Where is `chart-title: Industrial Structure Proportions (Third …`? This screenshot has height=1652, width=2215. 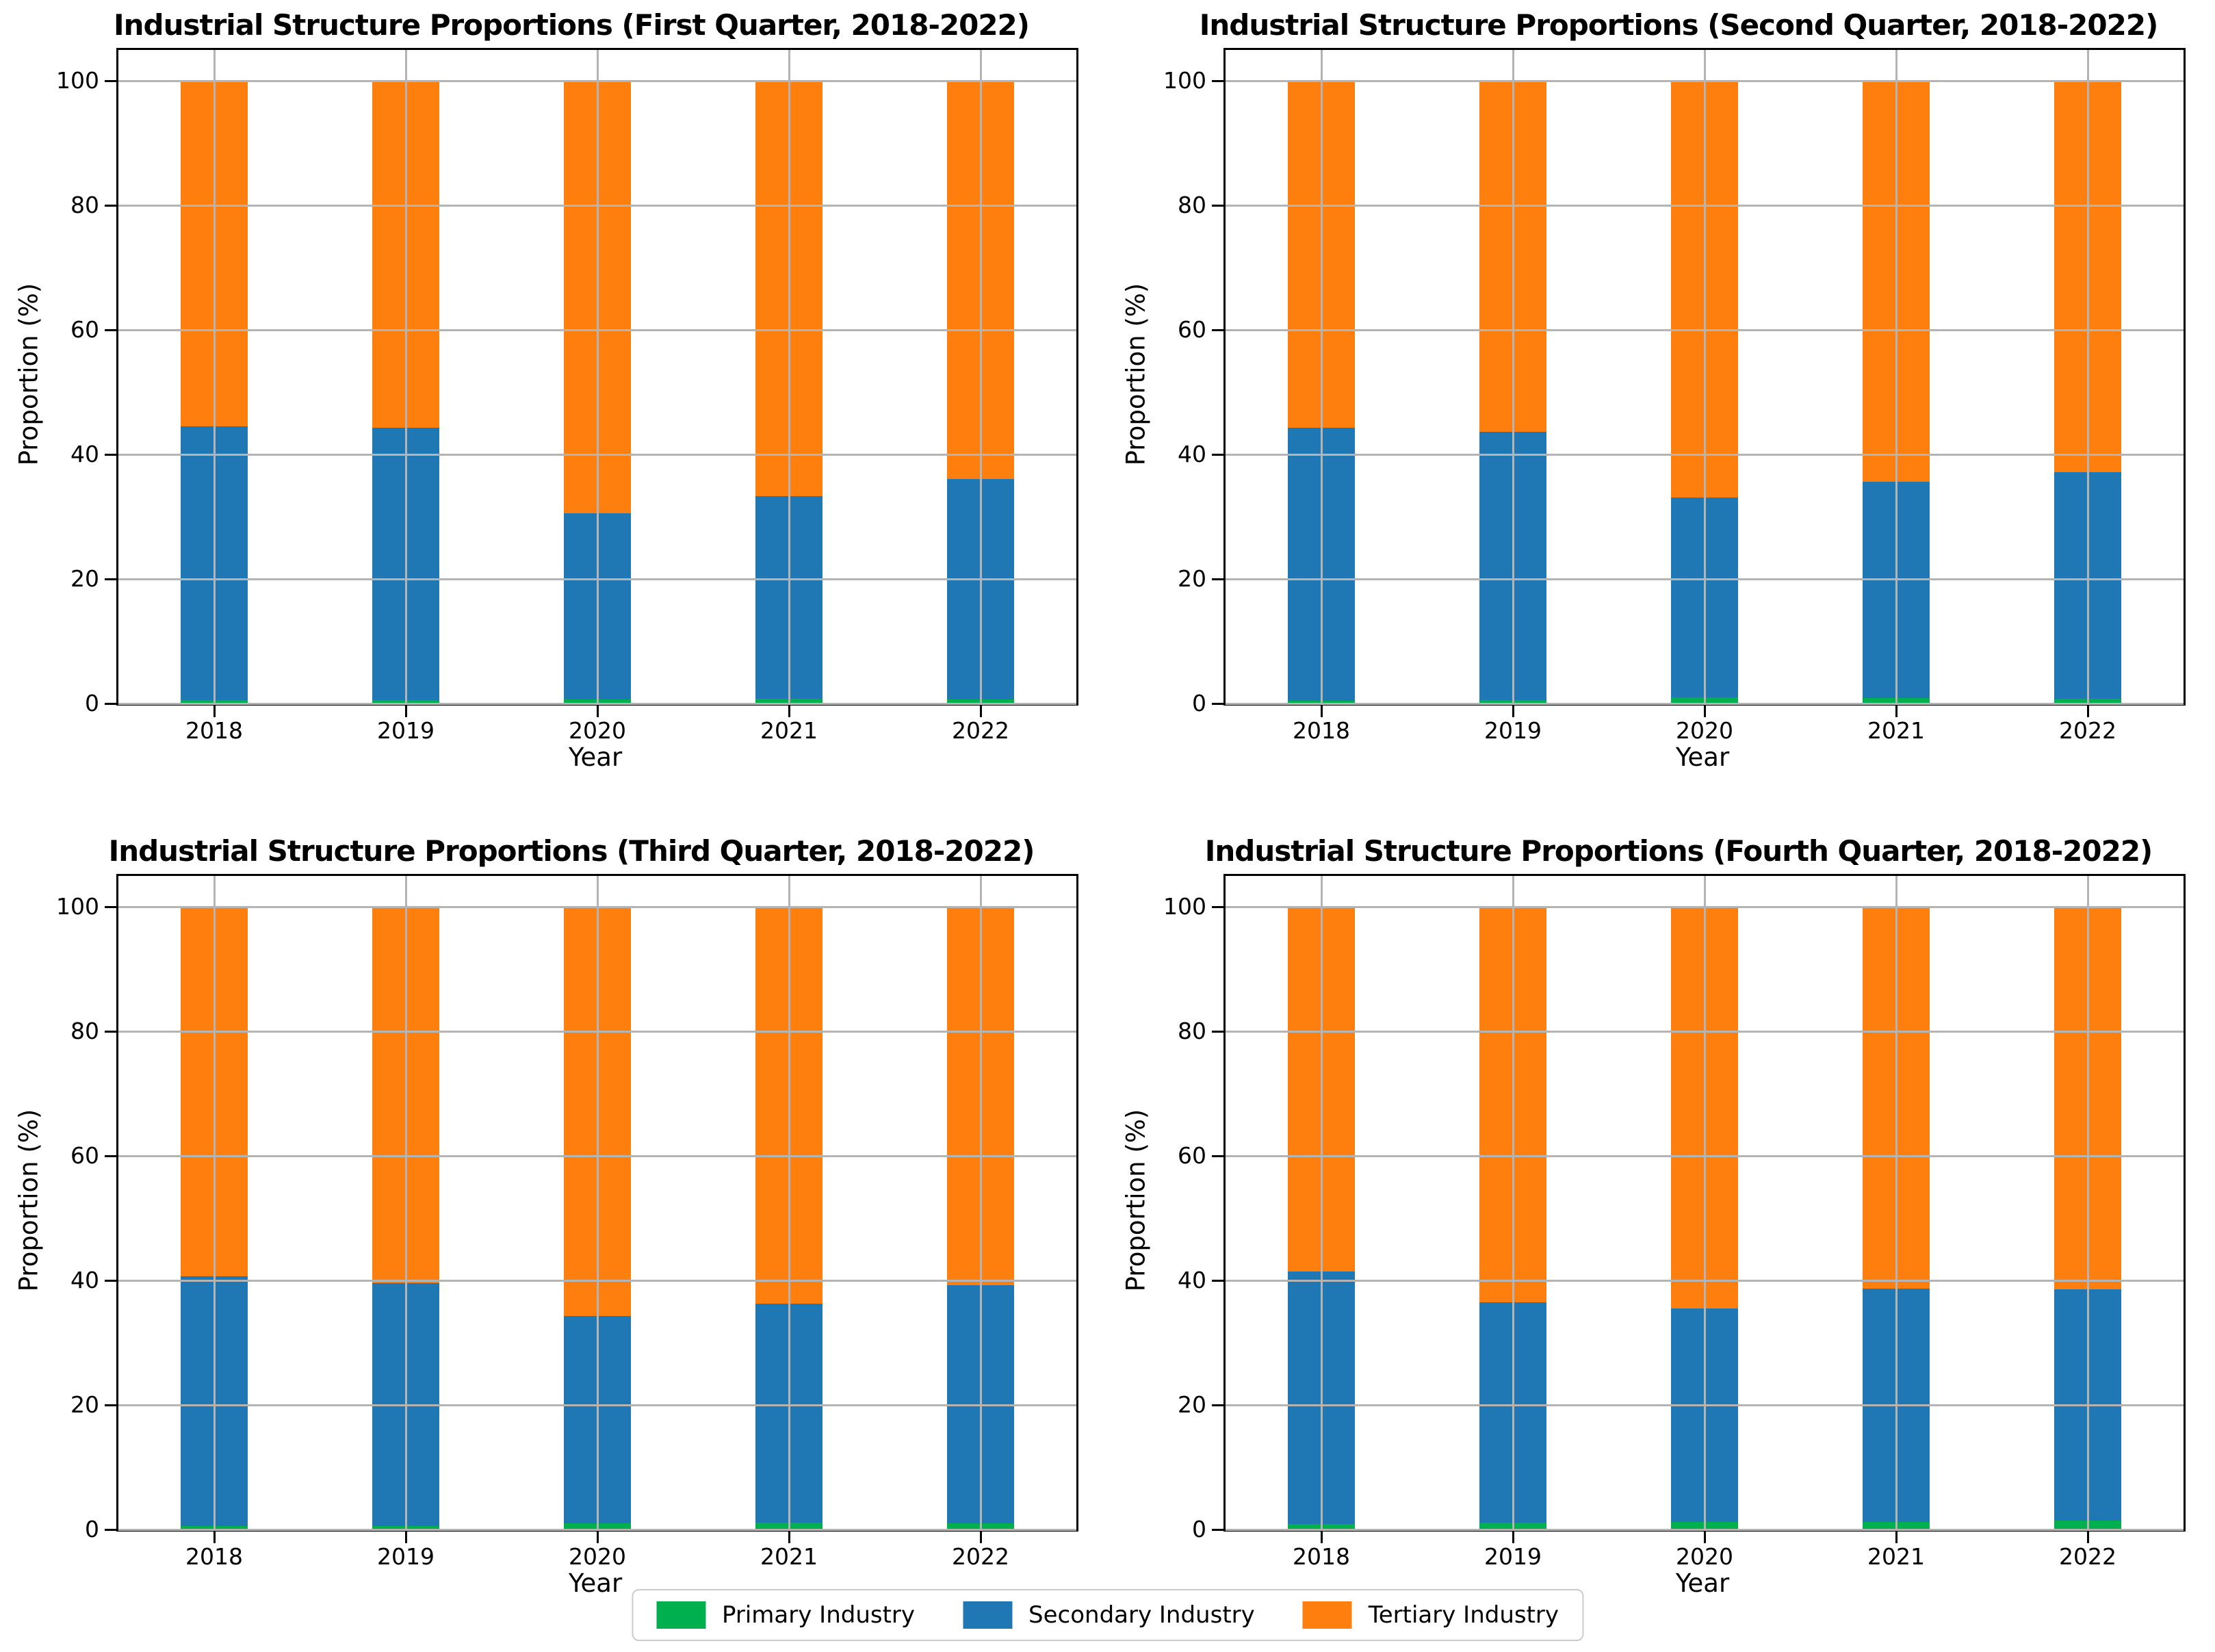 chart-title: Industrial Structure Proportions (Third … is located at coordinates (571, 851).